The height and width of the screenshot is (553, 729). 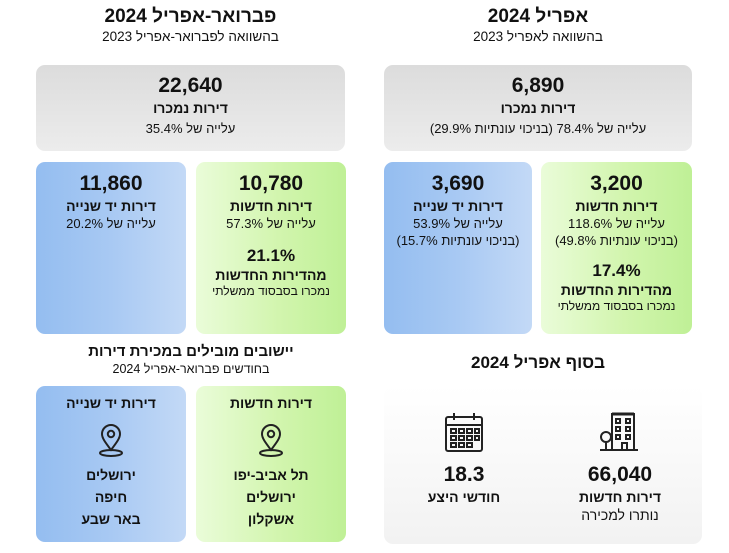 What do you see at coordinates (190, 36) in the screenshot?
I see `feb-apr-subtitle: בהשוואה לפברואר-אפריל 2023` at bounding box center [190, 36].